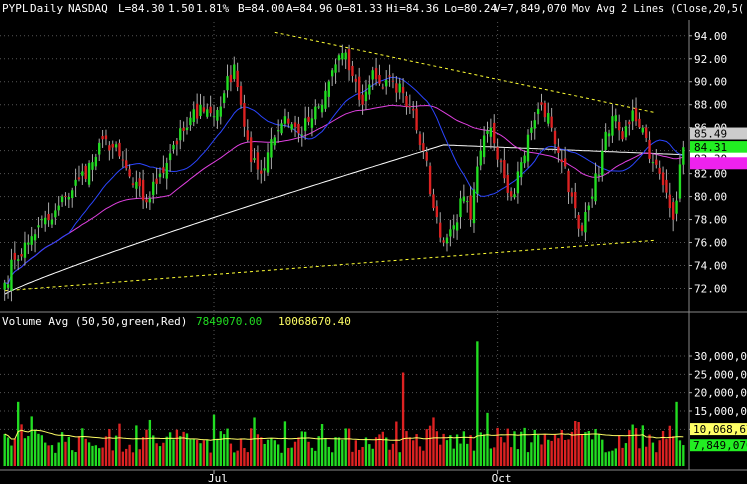 The height and width of the screenshot is (484, 747). Describe the element at coordinates (718, 147) in the screenshot. I see `price-tag-box` at that location.